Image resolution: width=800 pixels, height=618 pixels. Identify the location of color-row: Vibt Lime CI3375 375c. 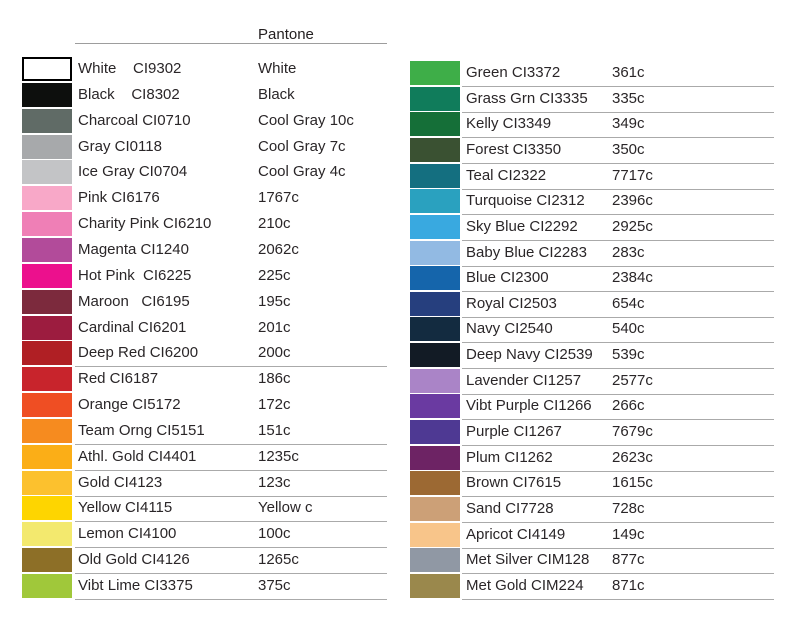
(206, 587).